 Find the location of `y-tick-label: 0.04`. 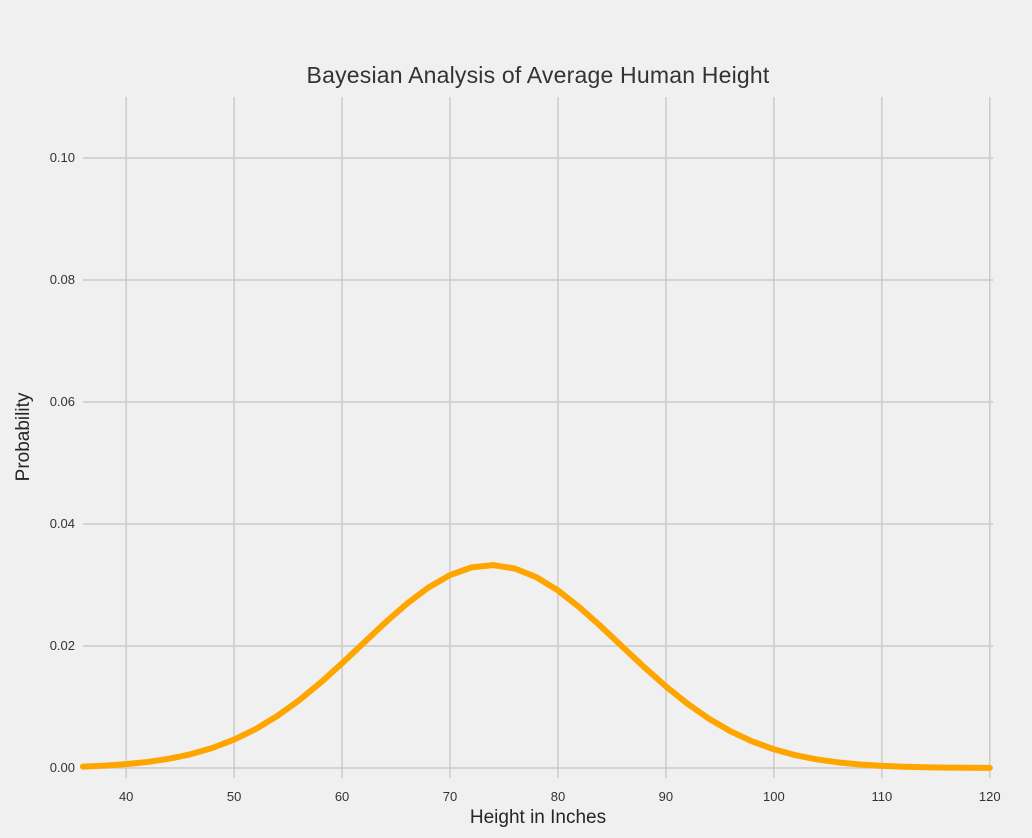

y-tick-label: 0.04 is located at coordinates (62, 523).